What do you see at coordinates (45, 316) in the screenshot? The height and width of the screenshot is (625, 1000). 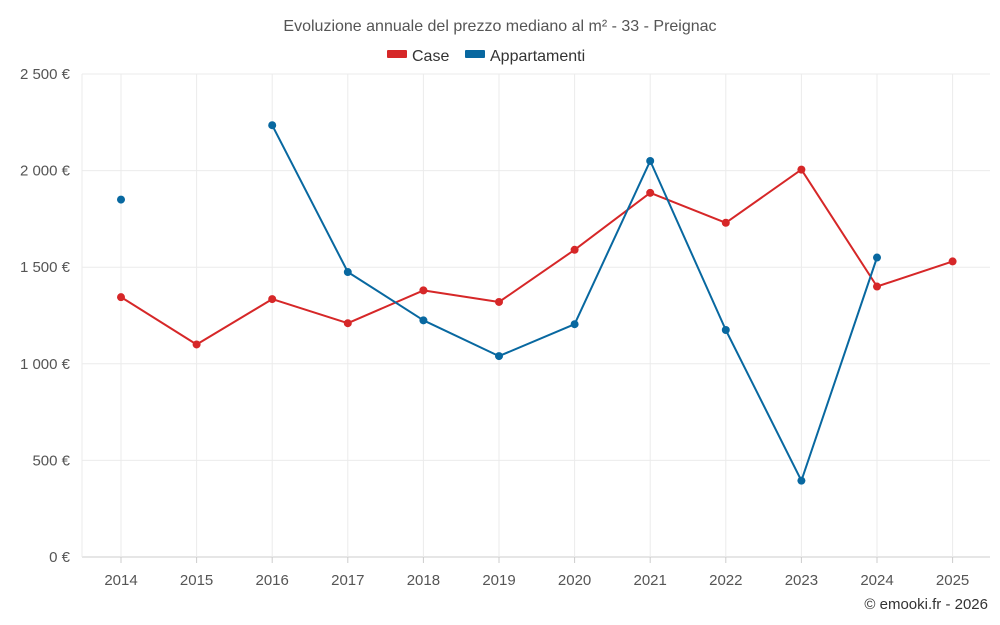 I see `y-axis: 0 € 500 € 1 000 € 1 500 € 2 000 € 2 500 €` at bounding box center [45, 316].